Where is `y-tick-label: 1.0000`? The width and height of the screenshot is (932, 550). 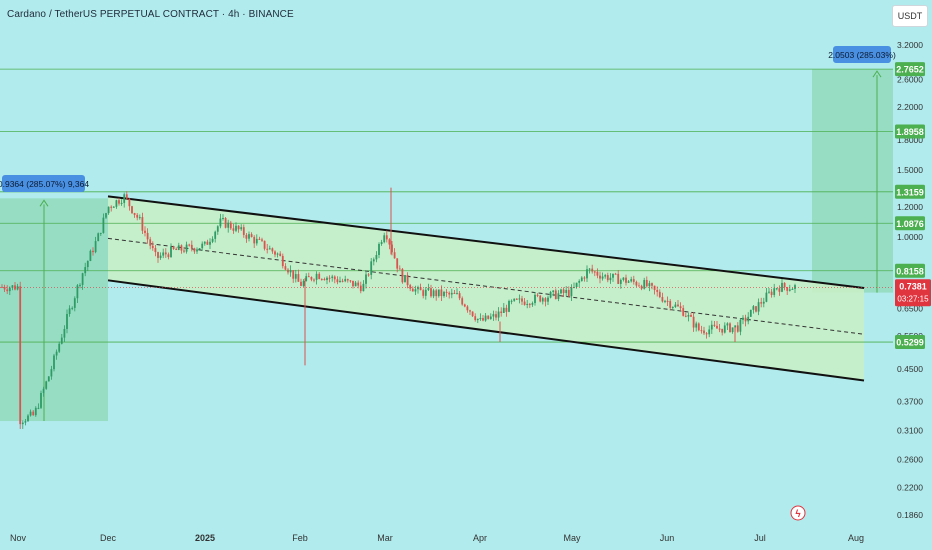 y-tick-label: 1.0000 is located at coordinates (910, 237).